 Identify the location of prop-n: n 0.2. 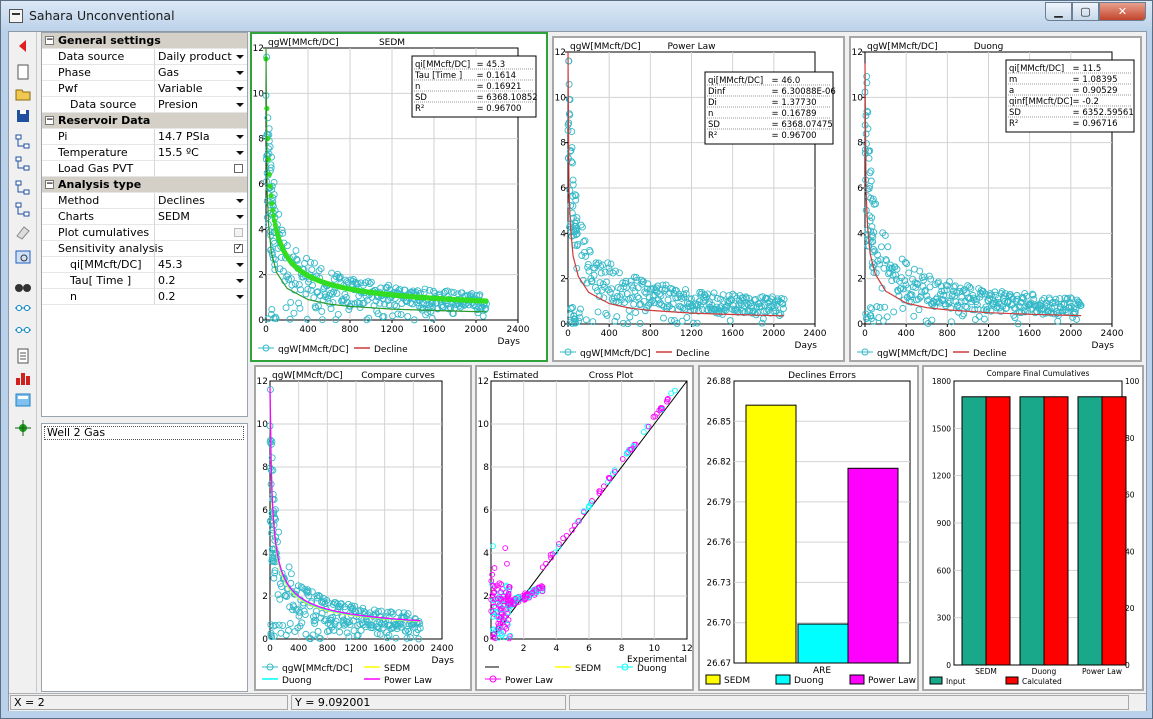
(144, 297).